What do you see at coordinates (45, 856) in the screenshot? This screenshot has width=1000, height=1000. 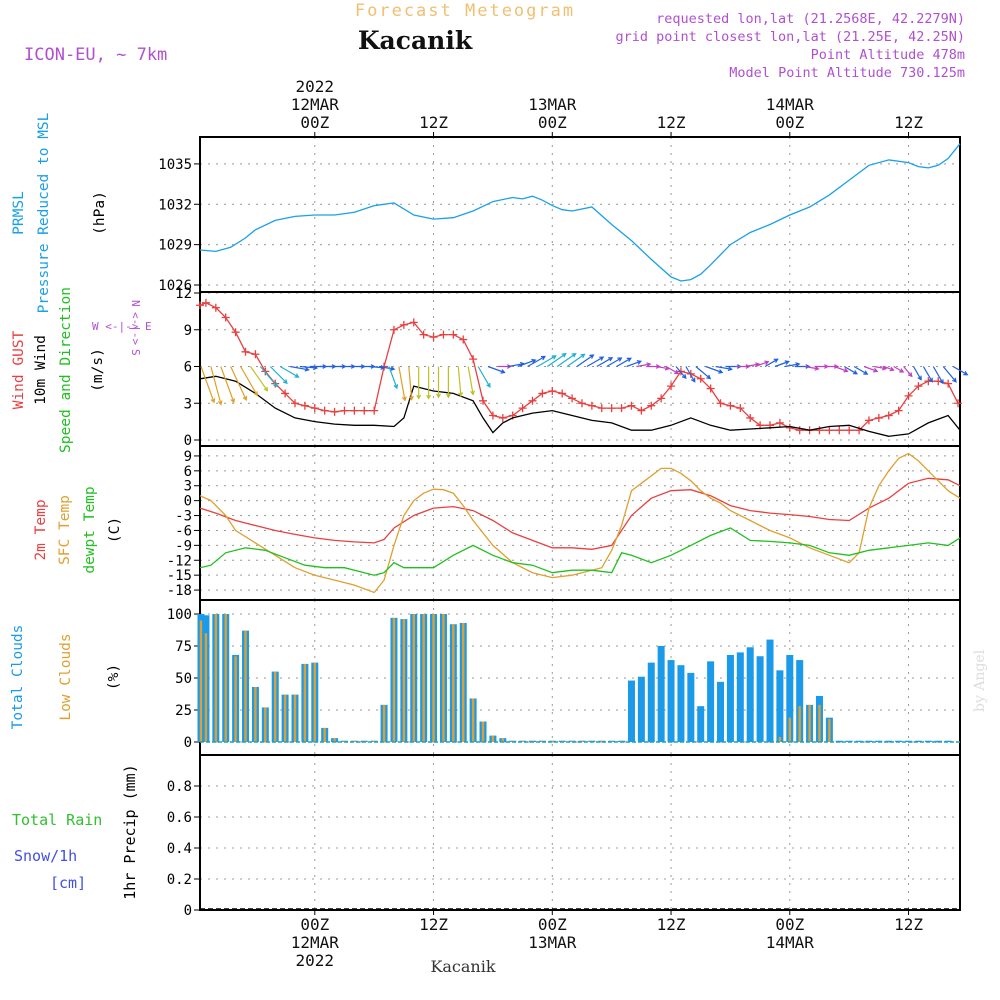 I see `precip-snow-label: Snow/1h` at bounding box center [45, 856].